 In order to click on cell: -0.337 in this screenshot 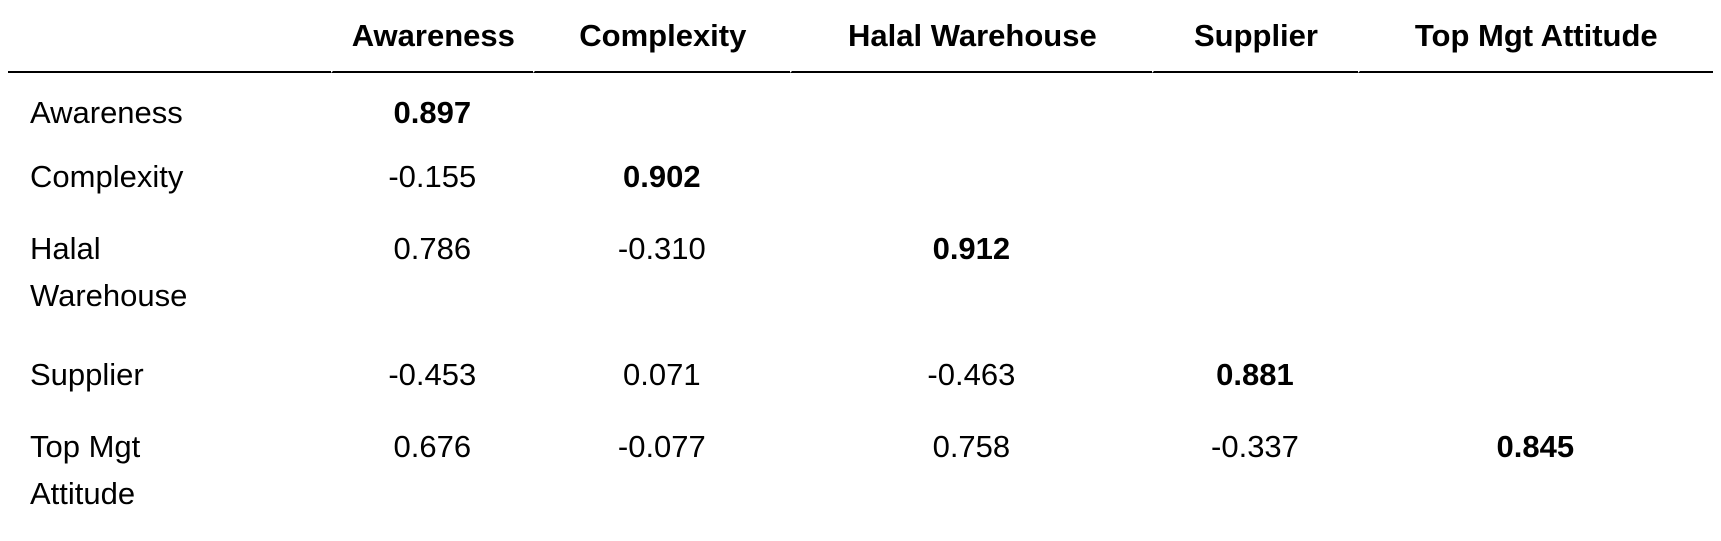, I will do `click(1255, 446)`.